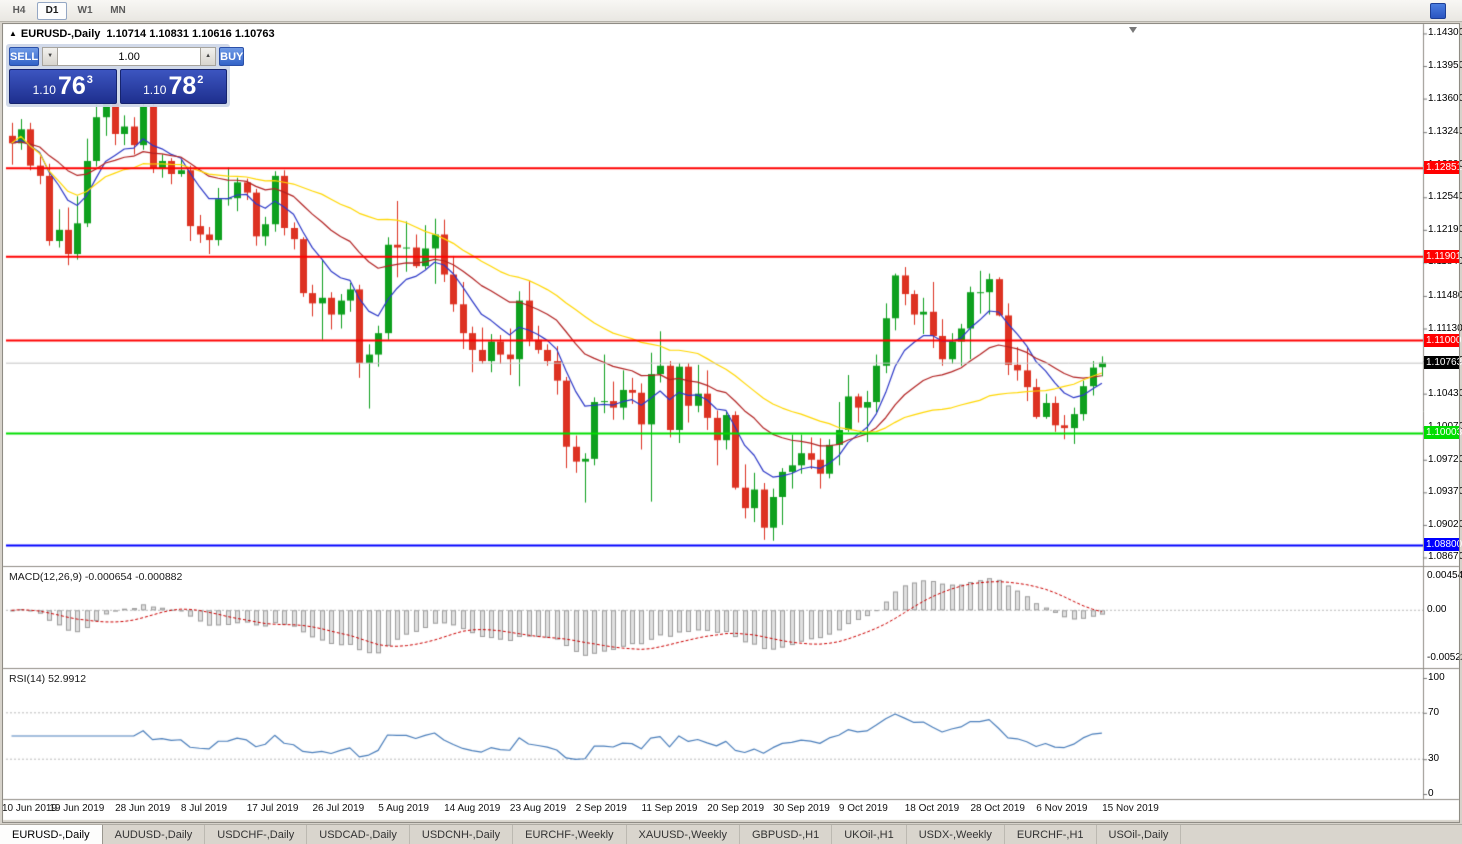  I want to click on current-price-label: 1.10763, so click(1443, 362).